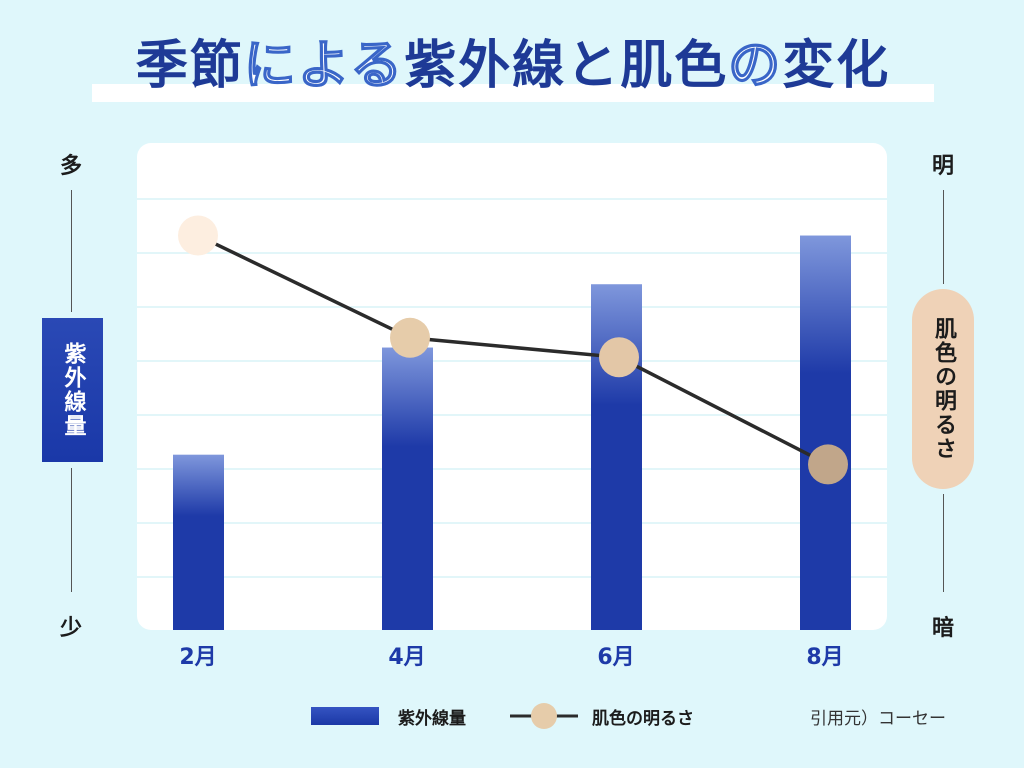 The height and width of the screenshot is (768, 1024). Describe the element at coordinates (432, 719) in the screenshot. I see `legend-bar-label: 紫外線量` at that location.